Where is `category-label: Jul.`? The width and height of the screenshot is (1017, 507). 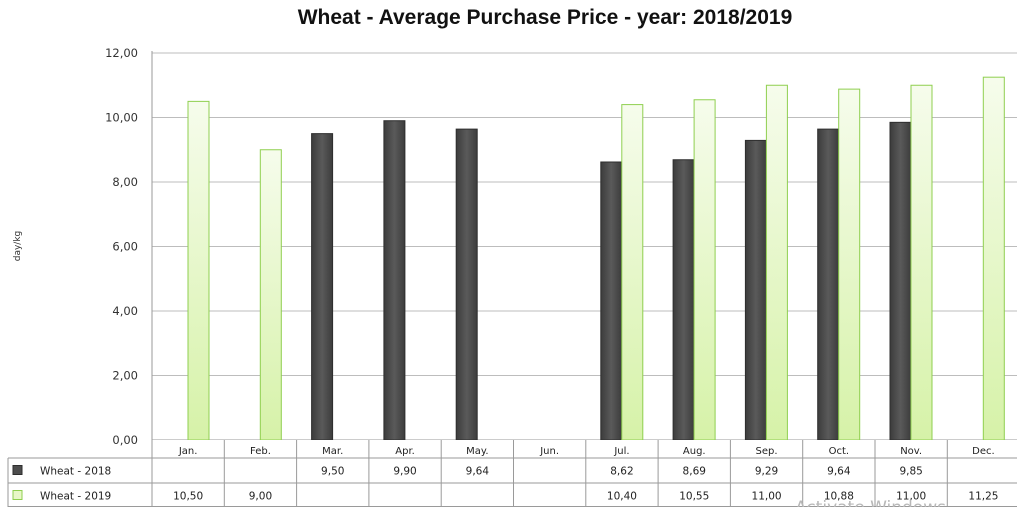 category-label: Jul. is located at coordinates (621, 451).